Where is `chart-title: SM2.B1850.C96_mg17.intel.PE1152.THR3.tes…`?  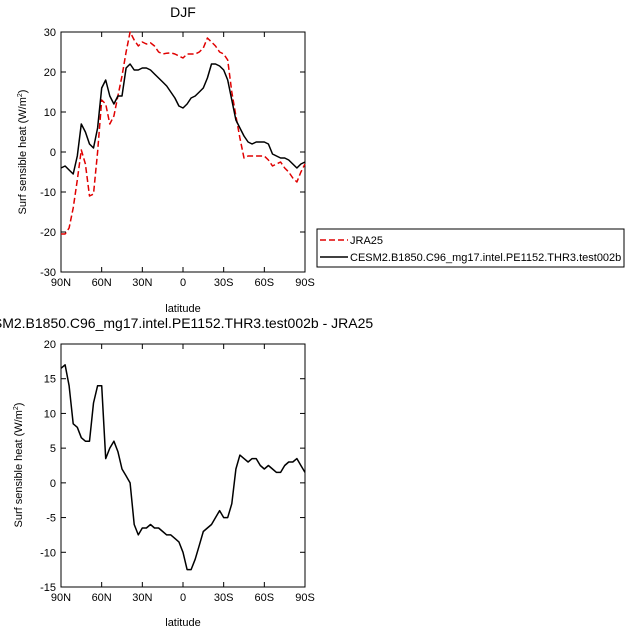
chart-title: SM2.B1850.C96_mg17.intel.PE1152.THR3.tes… is located at coordinates (186, 323).